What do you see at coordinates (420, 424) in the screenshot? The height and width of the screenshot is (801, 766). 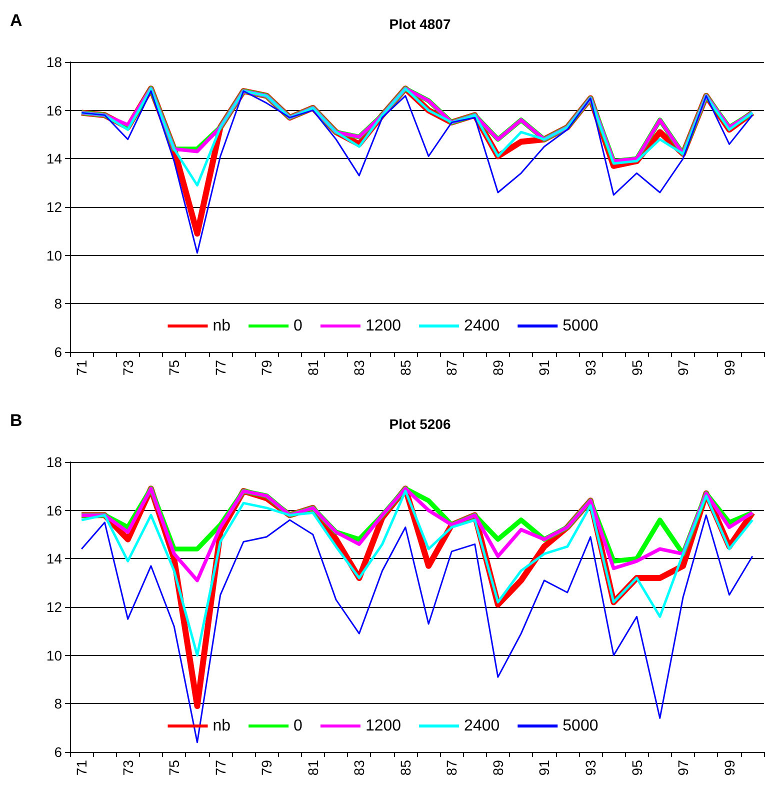 I see `chart-title: Plot 5206` at bounding box center [420, 424].